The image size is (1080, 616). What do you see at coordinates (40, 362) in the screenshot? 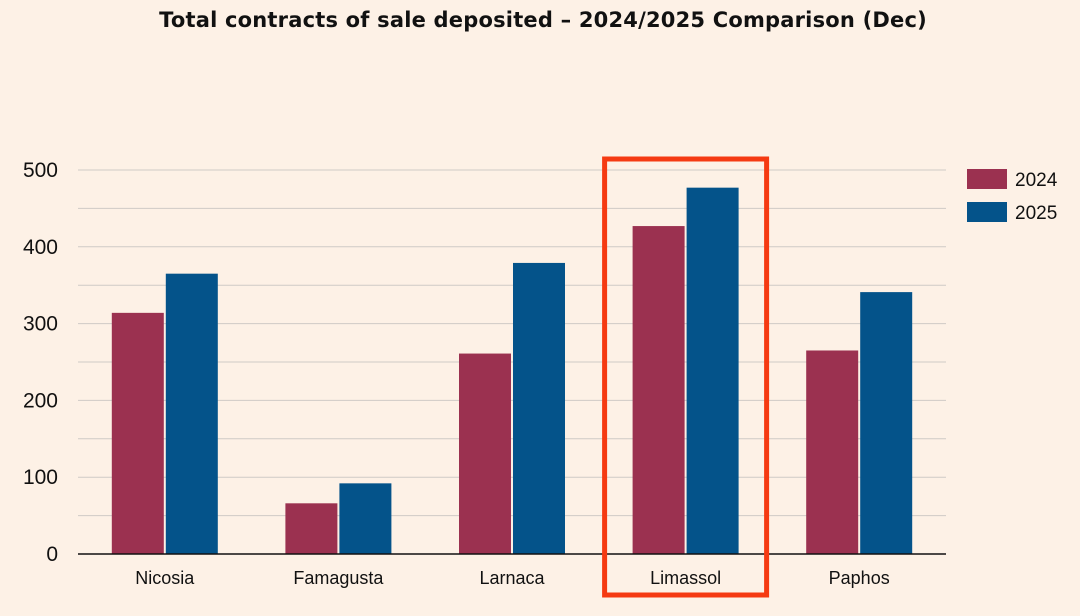
I see `y-axis-ticks: 0 100 200 300 400 500` at bounding box center [40, 362].